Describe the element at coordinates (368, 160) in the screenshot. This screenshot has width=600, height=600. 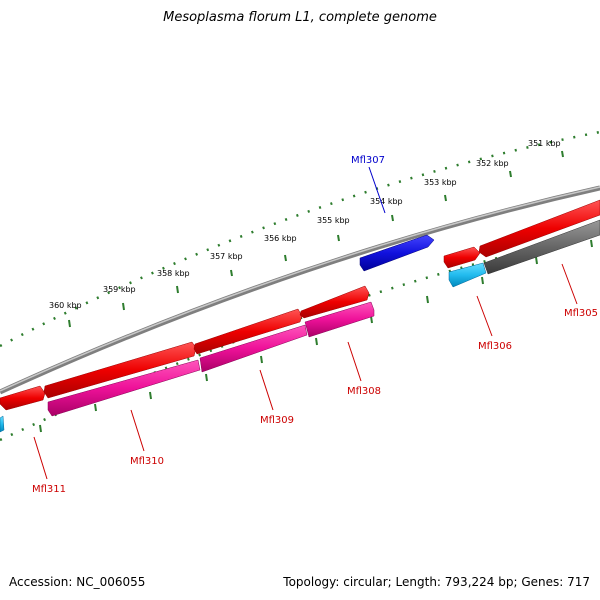
I see `gene-label-mfl307: Mfl307` at that location.